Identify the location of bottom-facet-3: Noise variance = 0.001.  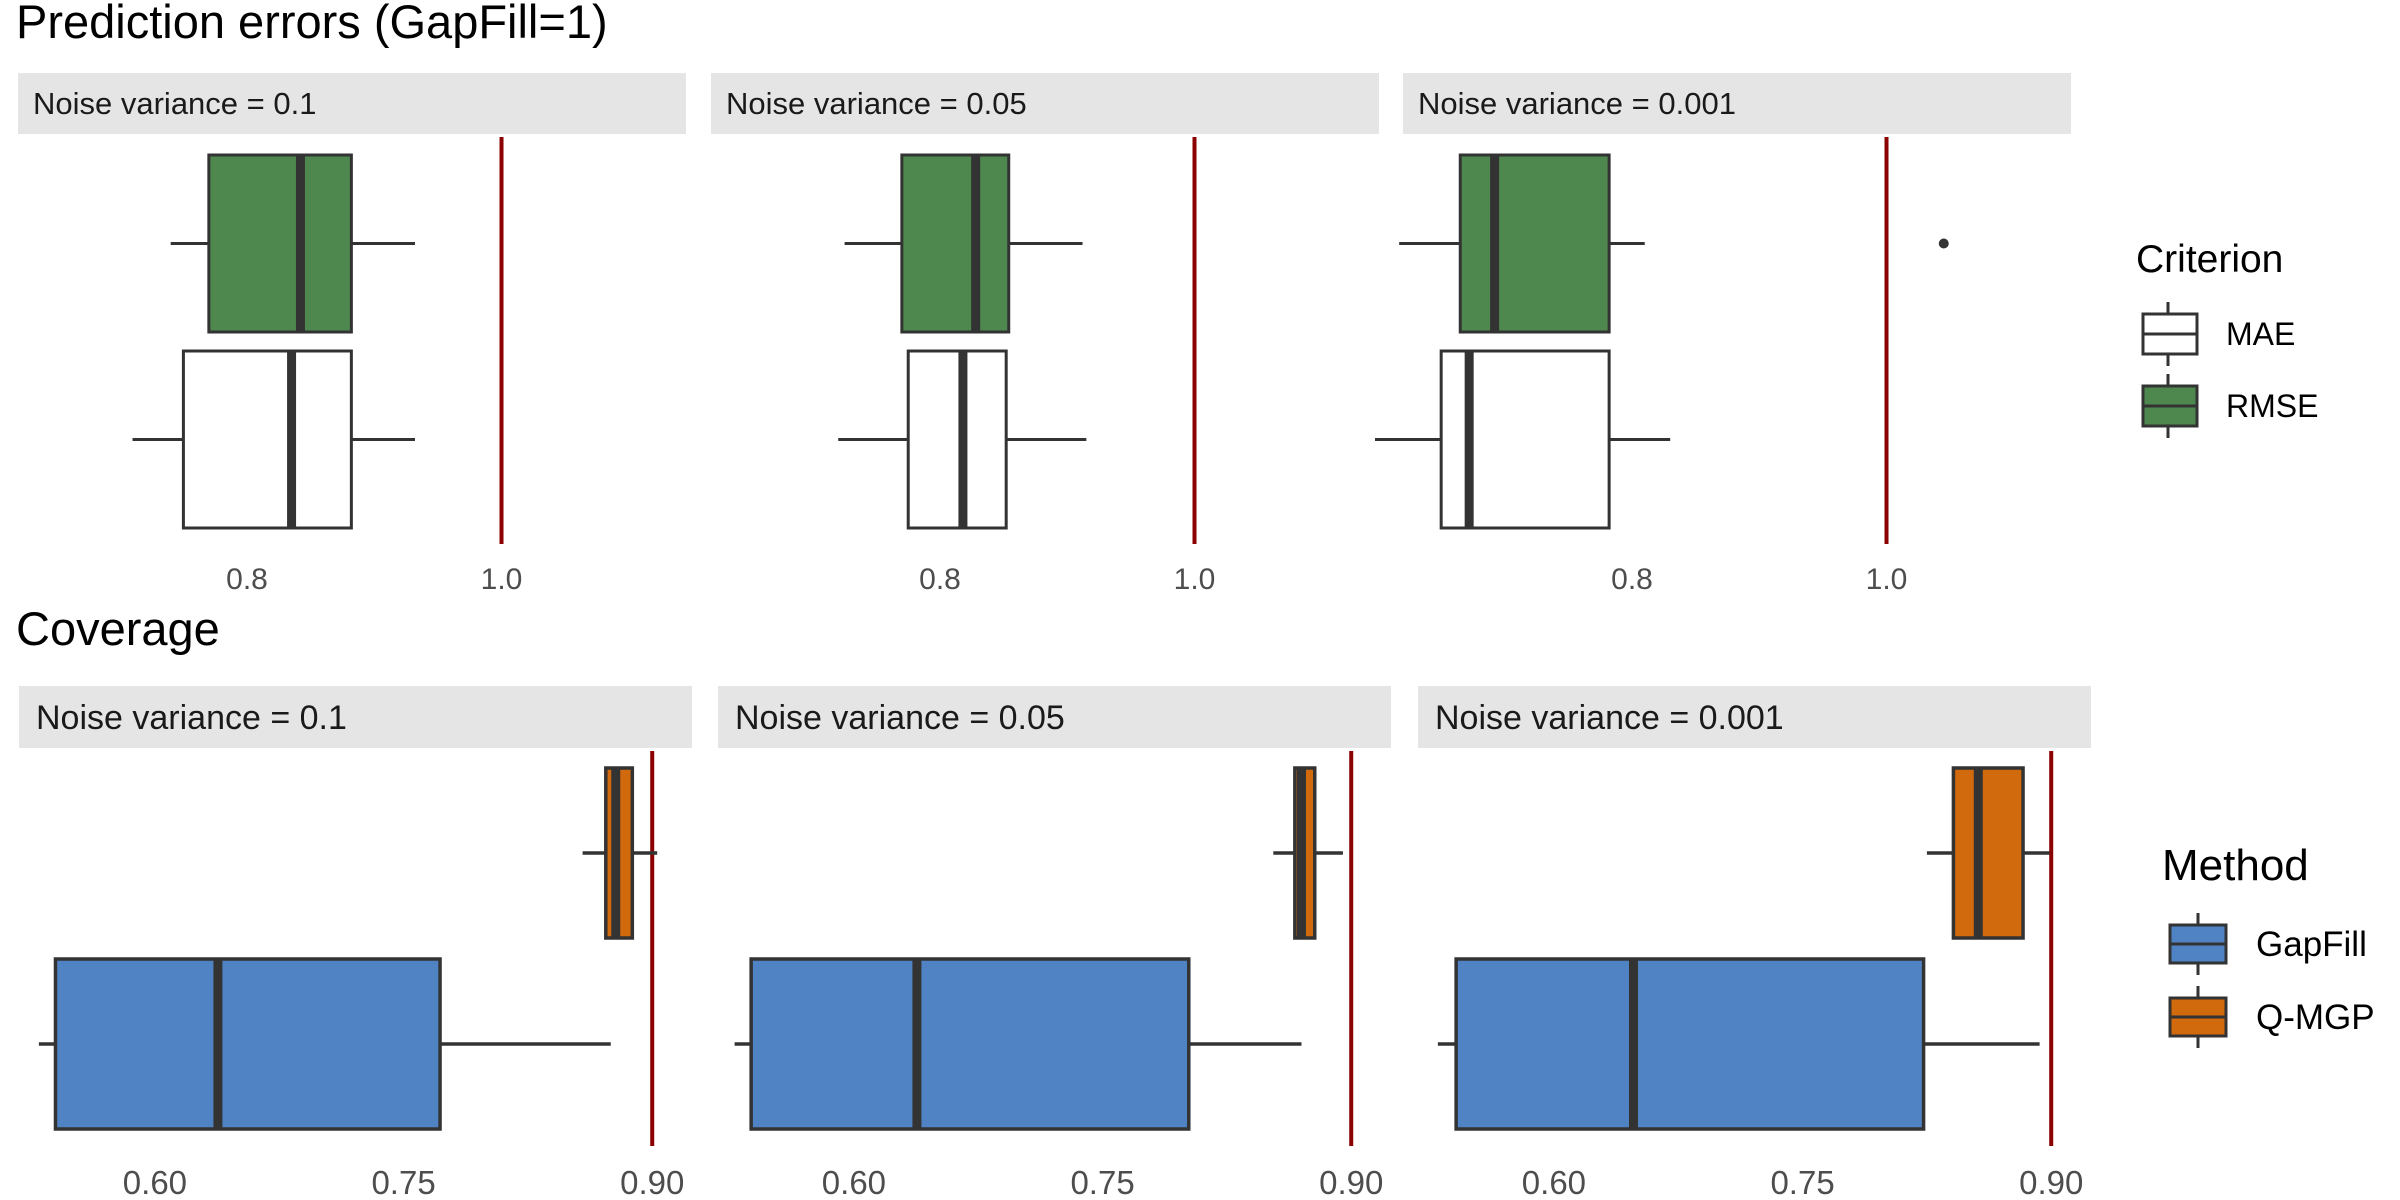
(1754, 717).